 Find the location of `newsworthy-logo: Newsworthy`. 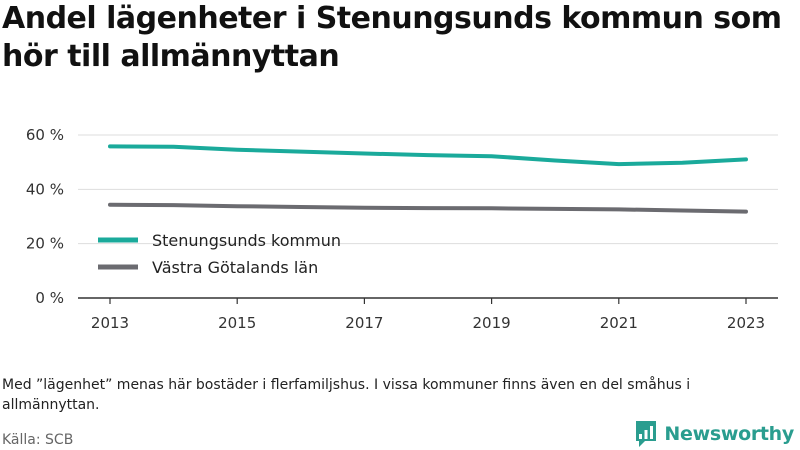

newsworthy-logo: Newsworthy is located at coordinates (714, 434).